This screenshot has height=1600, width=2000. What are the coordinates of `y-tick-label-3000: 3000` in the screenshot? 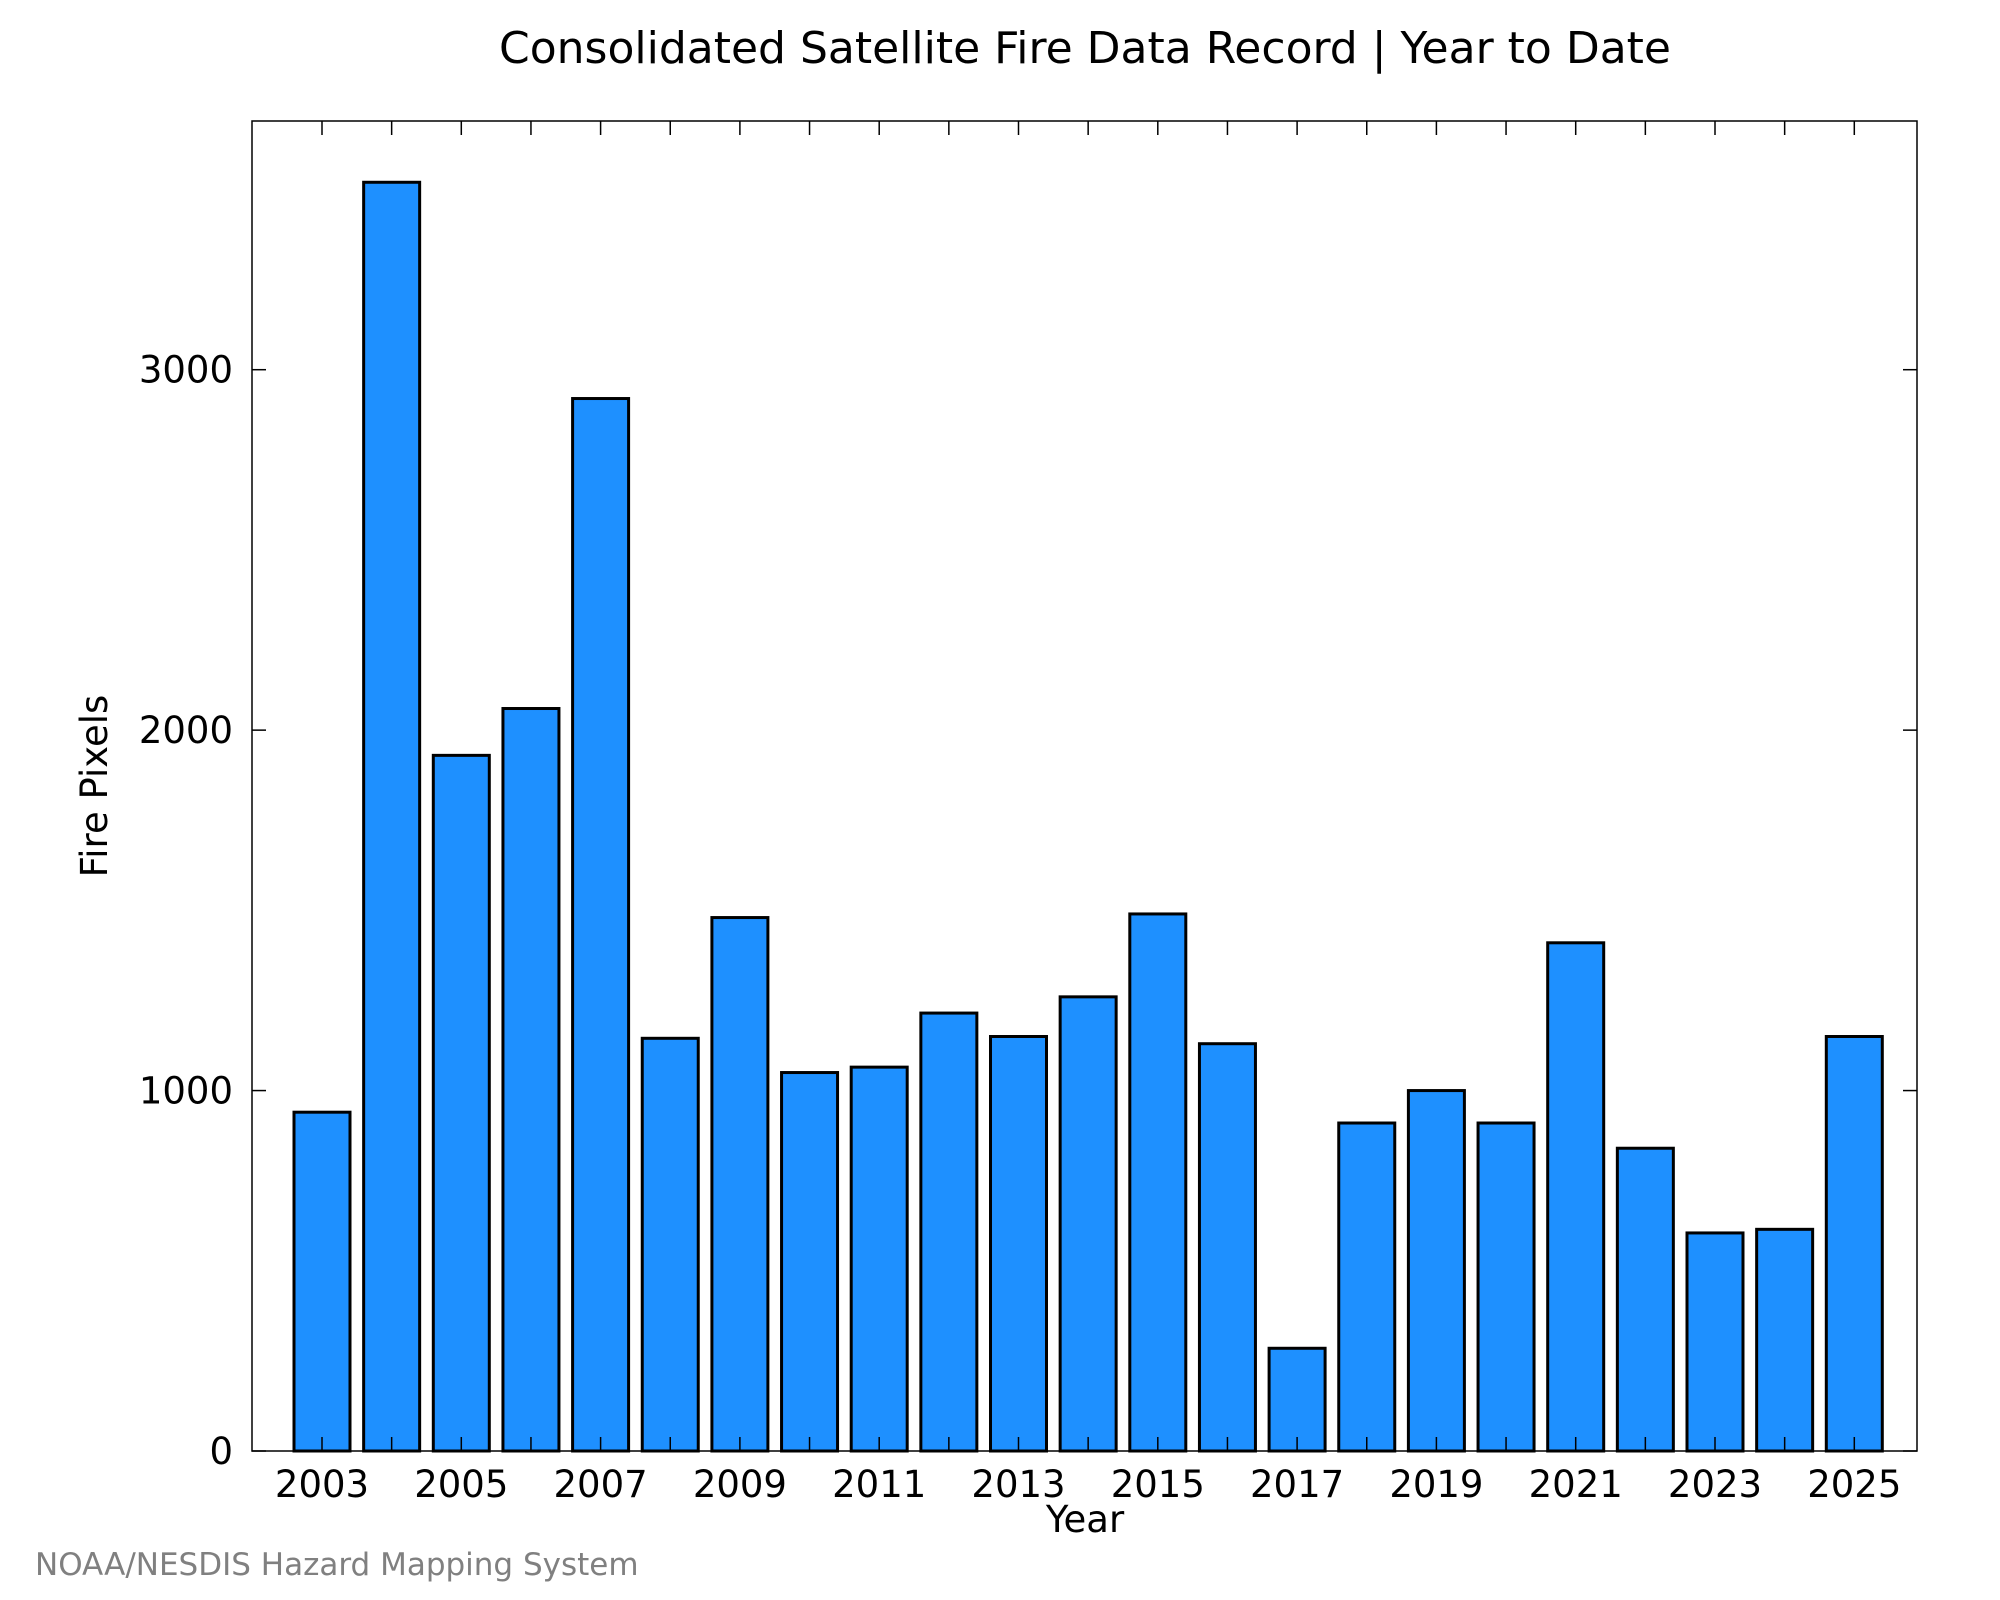 It's located at (186, 370).